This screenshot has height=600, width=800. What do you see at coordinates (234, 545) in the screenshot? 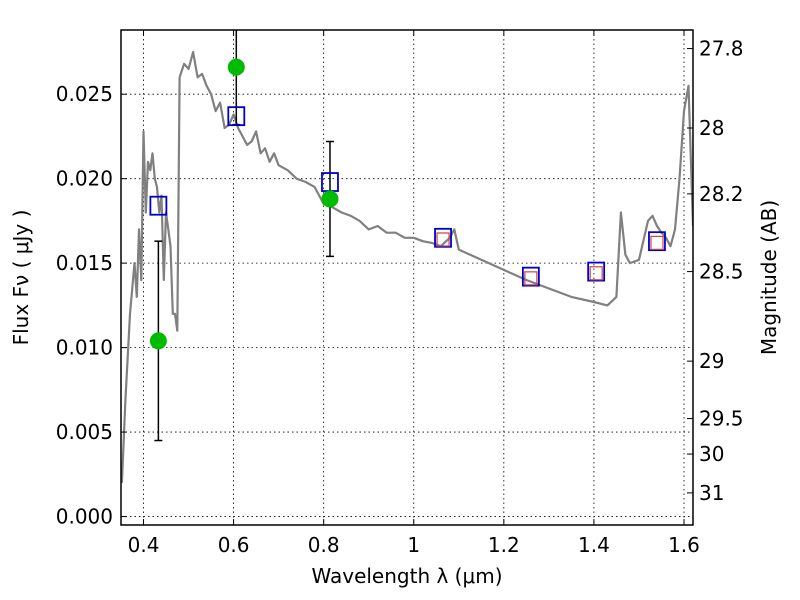
I see `x-tick-label: 0.6` at bounding box center [234, 545].